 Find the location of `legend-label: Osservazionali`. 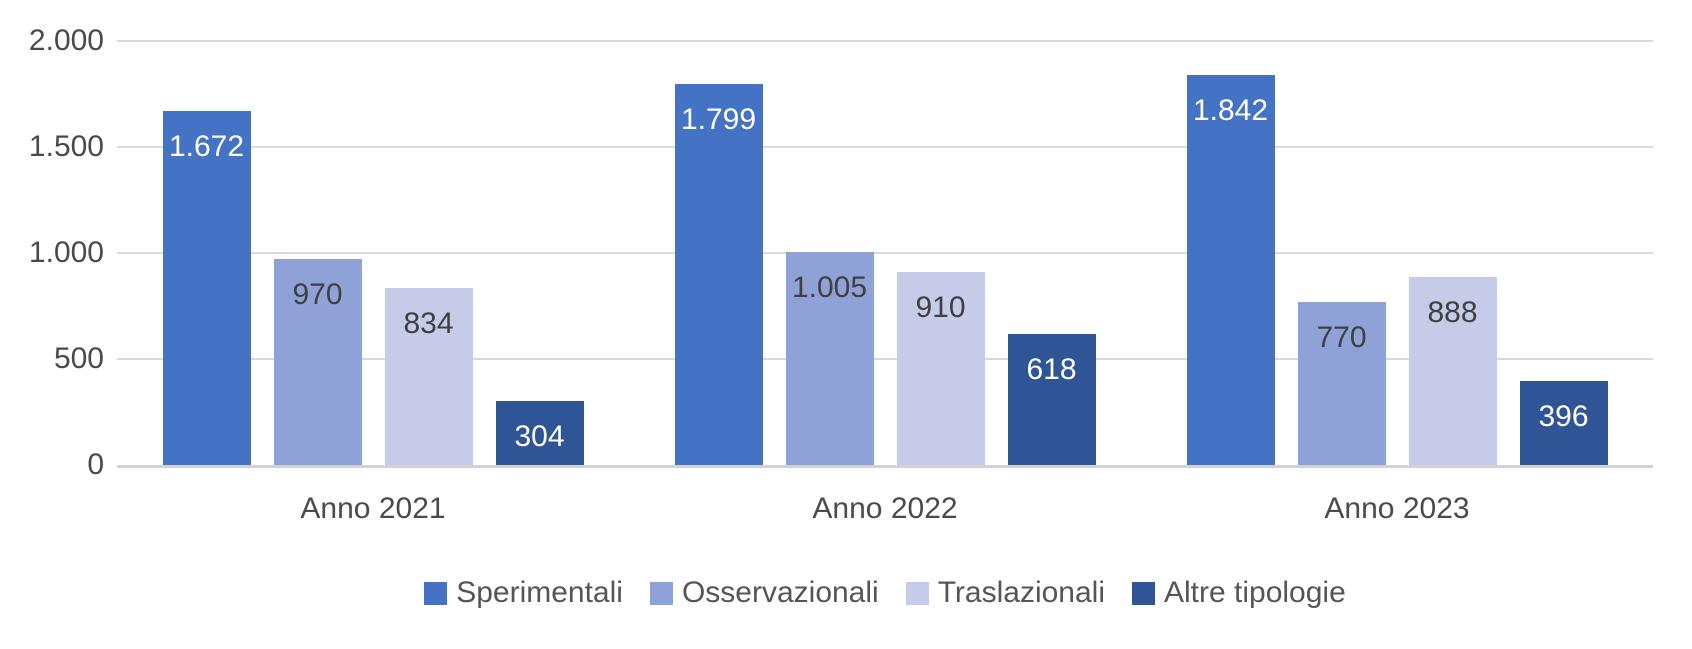

legend-label: Osservazionali is located at coordinates (780, 592).